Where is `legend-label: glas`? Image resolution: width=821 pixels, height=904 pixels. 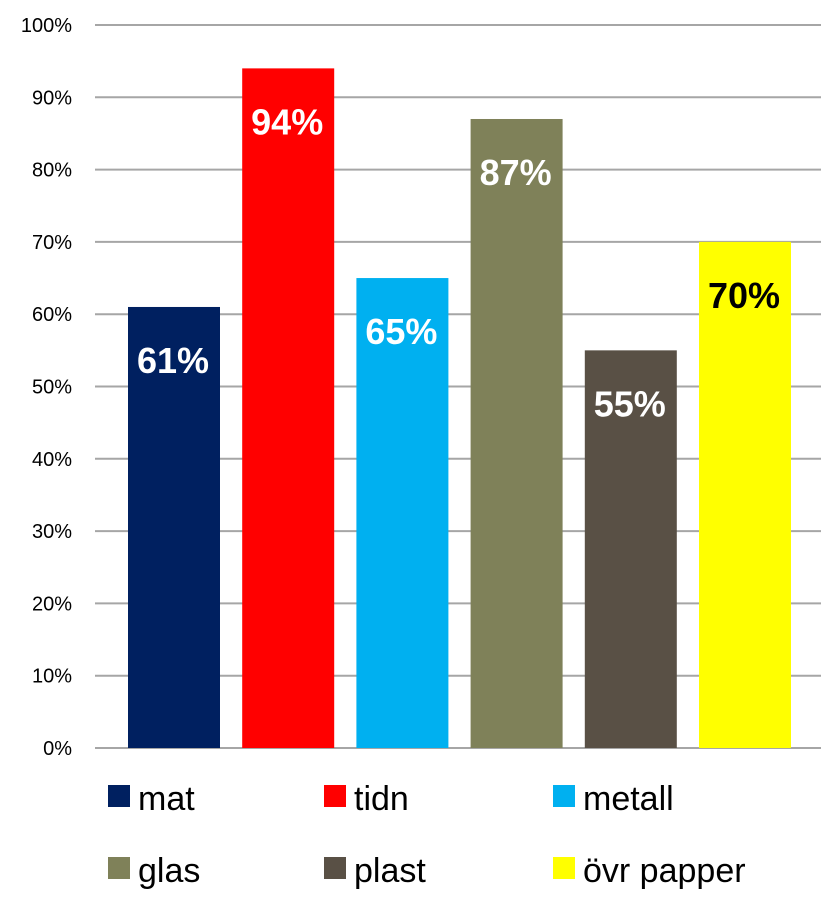 legend-label: glas is located at coordinates (169, 871).